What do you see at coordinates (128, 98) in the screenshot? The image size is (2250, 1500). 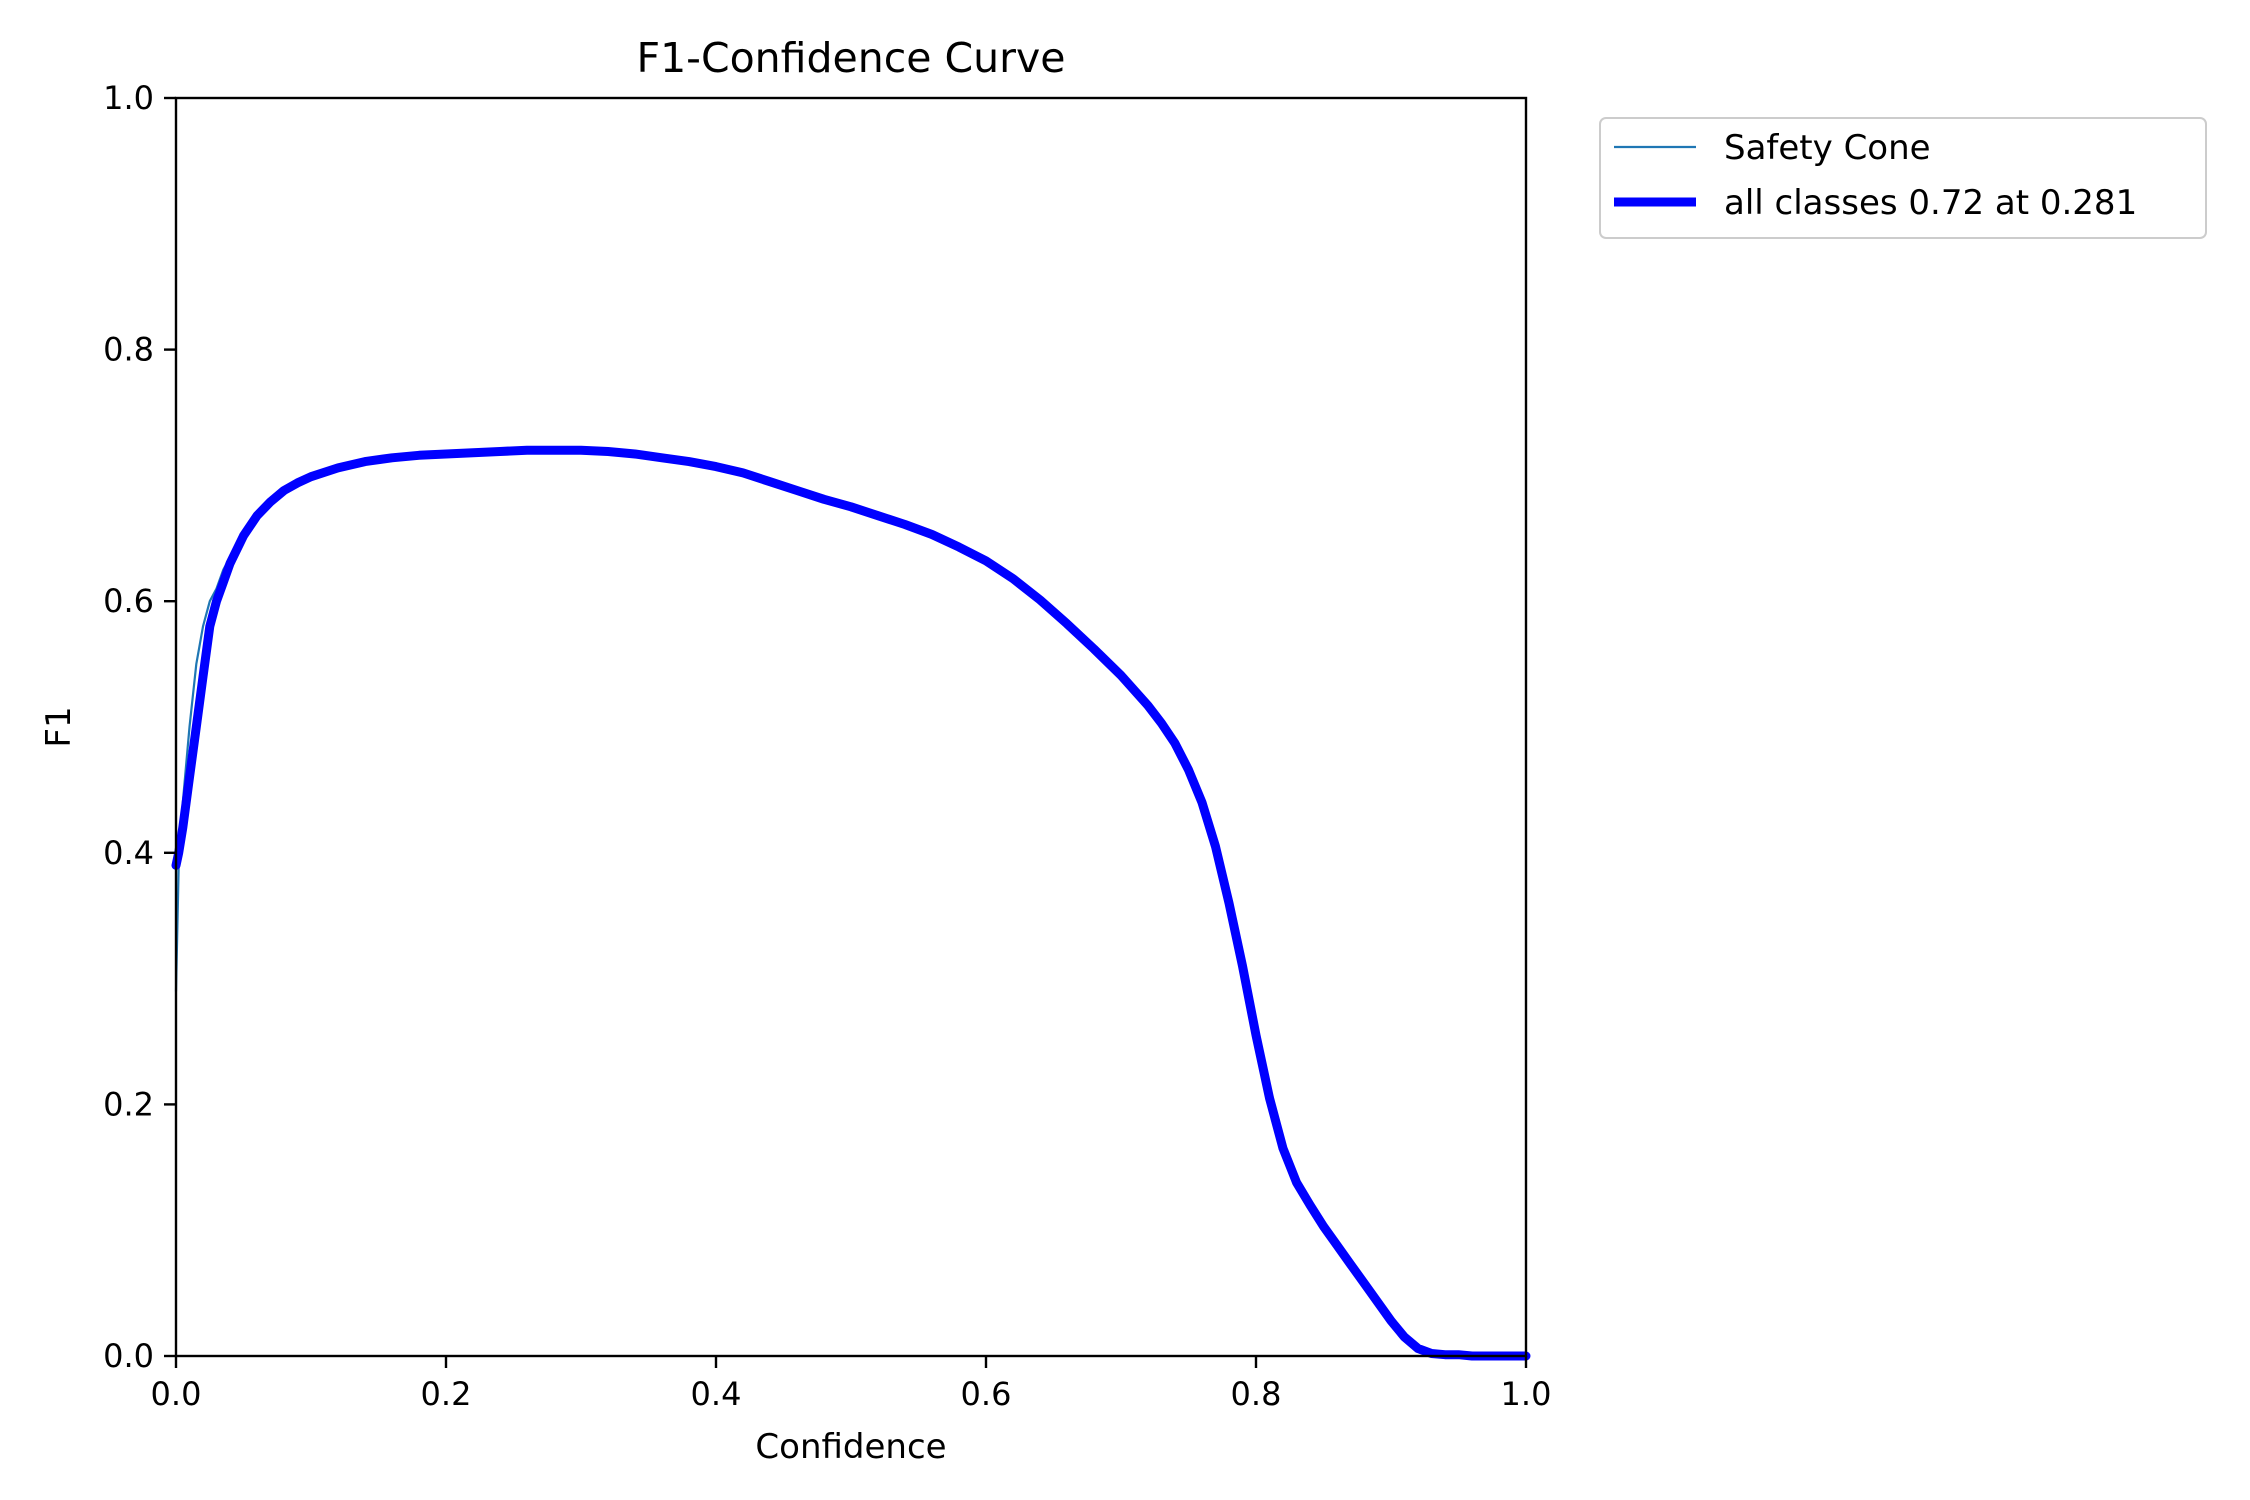 I see `y-tick-label: 1.0` at bounding box center [128, 98].